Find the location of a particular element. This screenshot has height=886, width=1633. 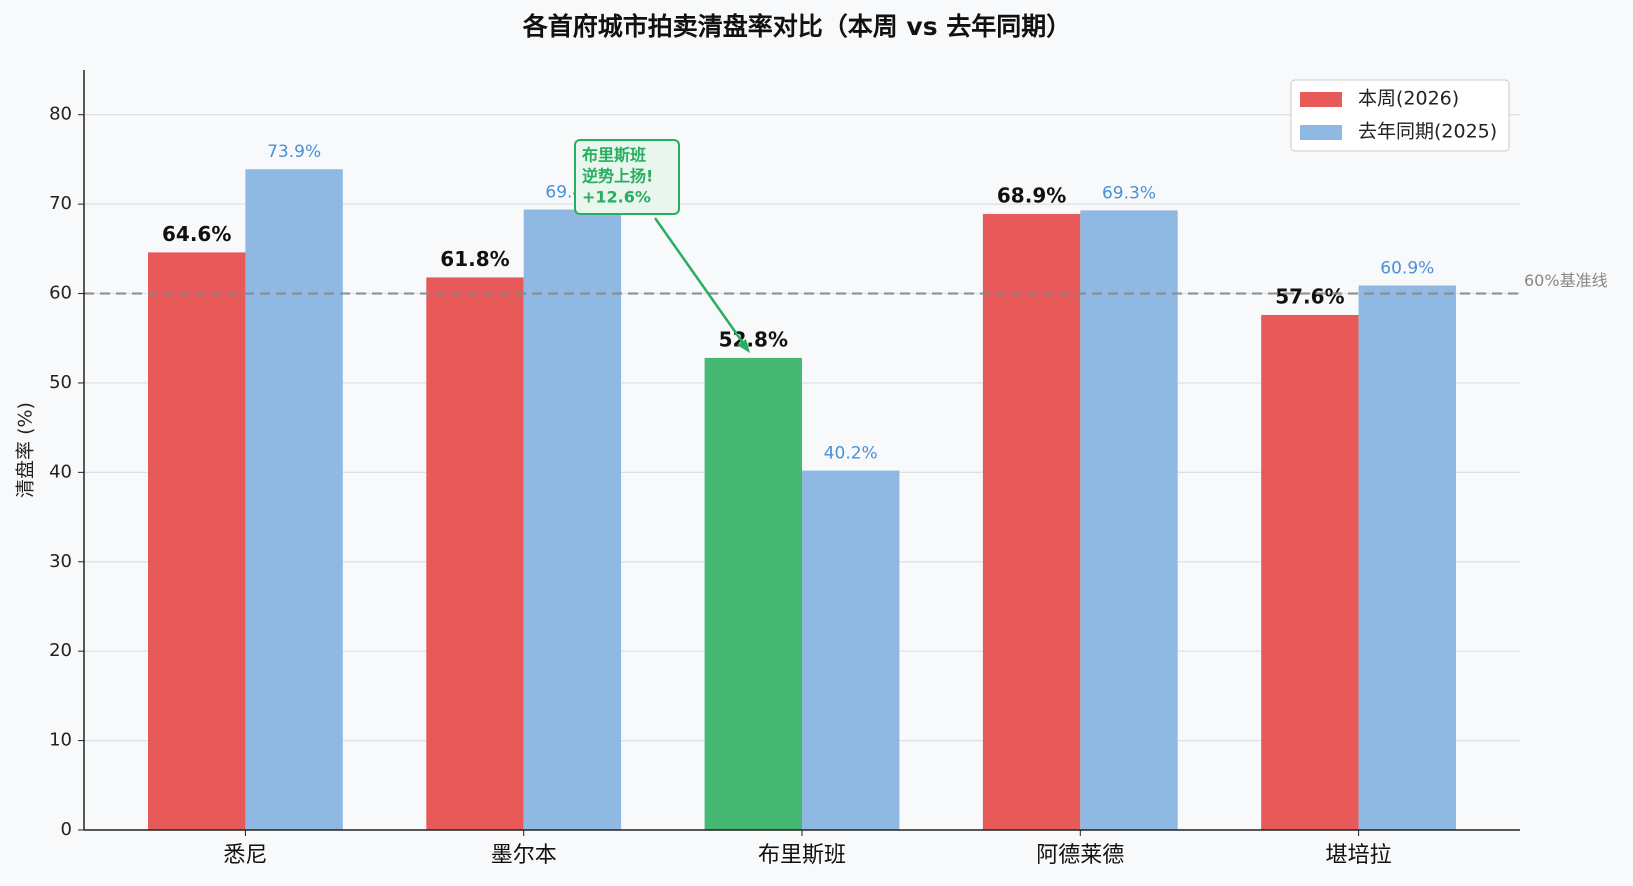

x-tick-label: 布里斯班 is located at coordinates (802, 855).